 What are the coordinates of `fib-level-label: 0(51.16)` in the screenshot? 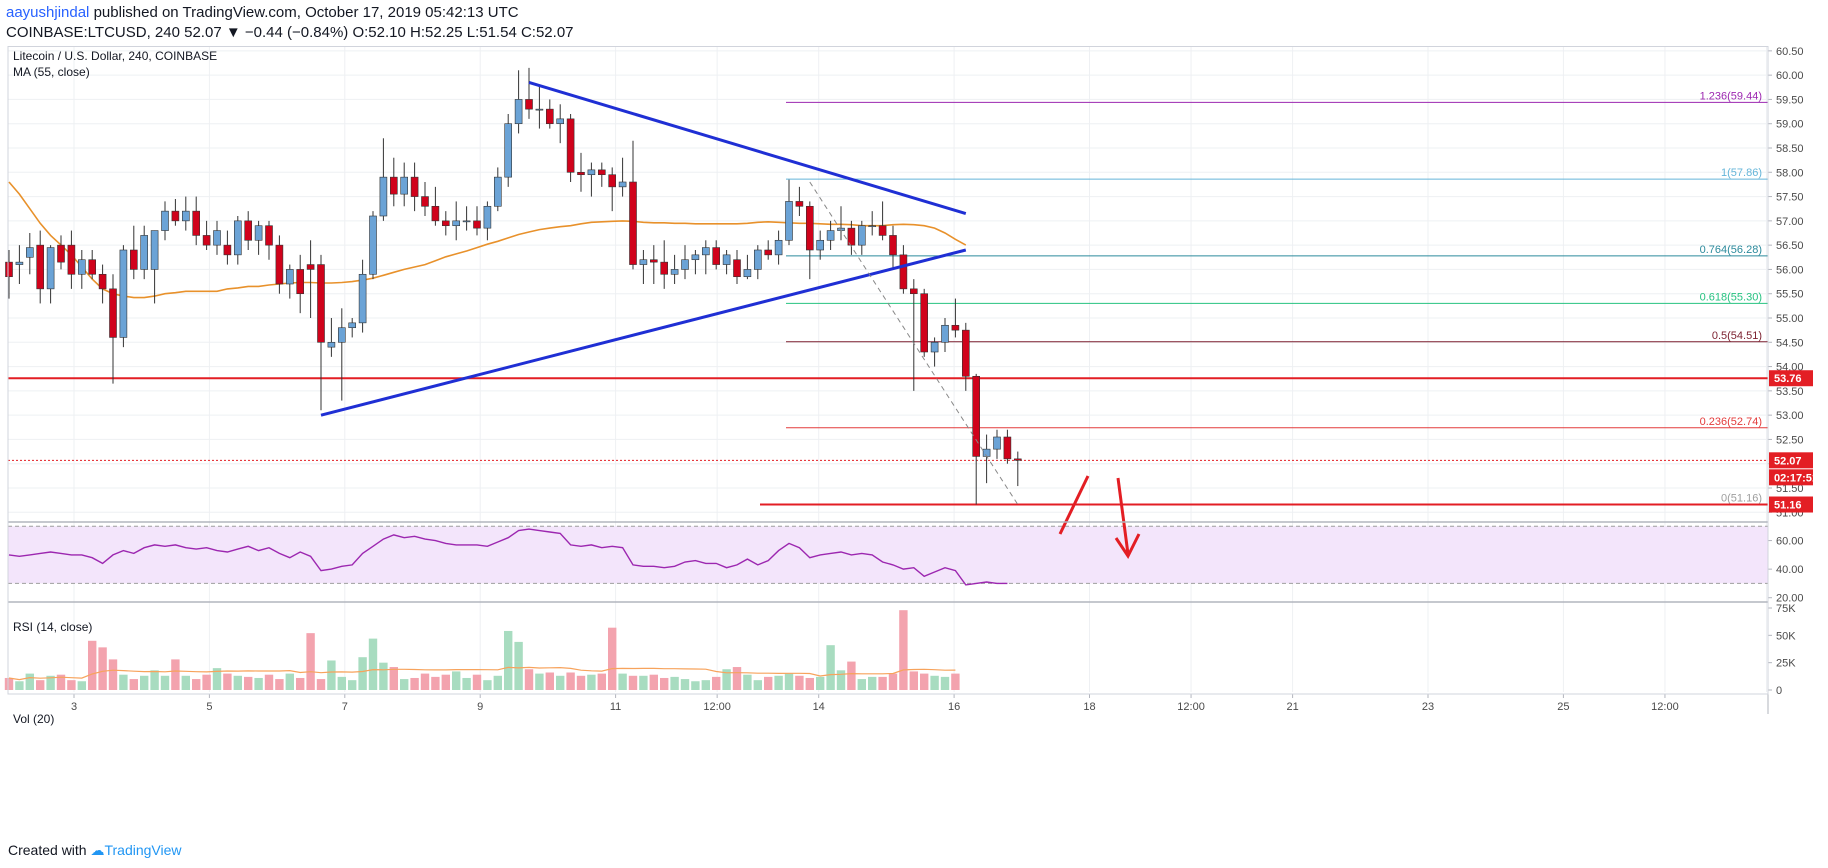 It's located at (1741, 499).